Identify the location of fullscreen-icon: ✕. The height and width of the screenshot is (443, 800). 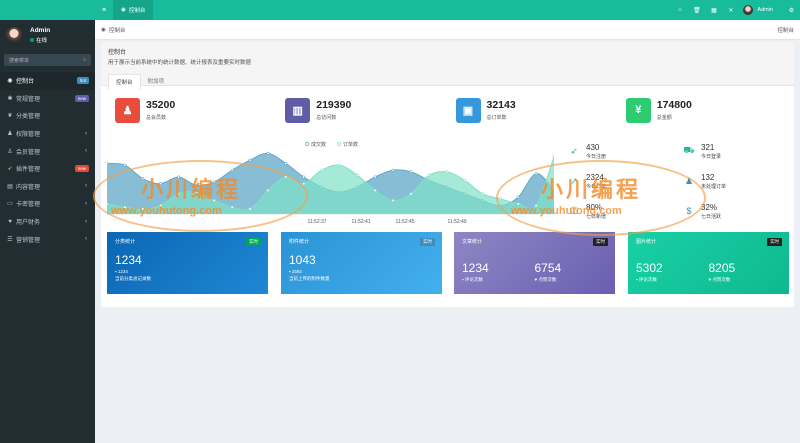
(731, 10).